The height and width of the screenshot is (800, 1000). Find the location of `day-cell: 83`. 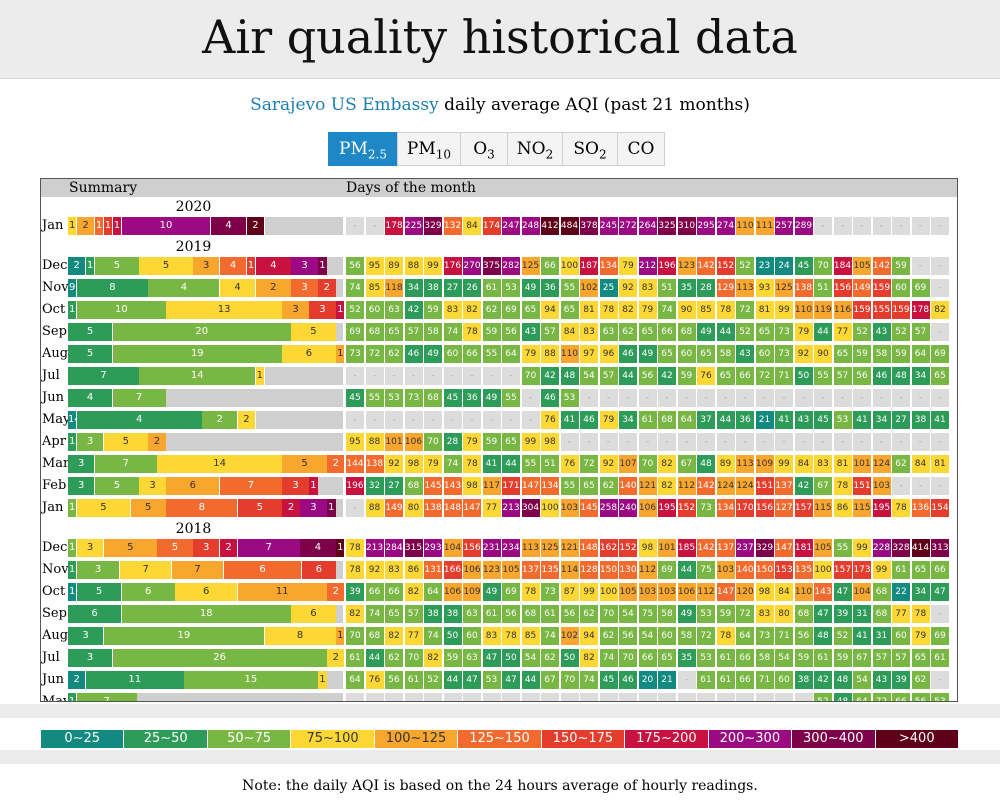

day-cell: 83 is located at coordinates (823, 464).